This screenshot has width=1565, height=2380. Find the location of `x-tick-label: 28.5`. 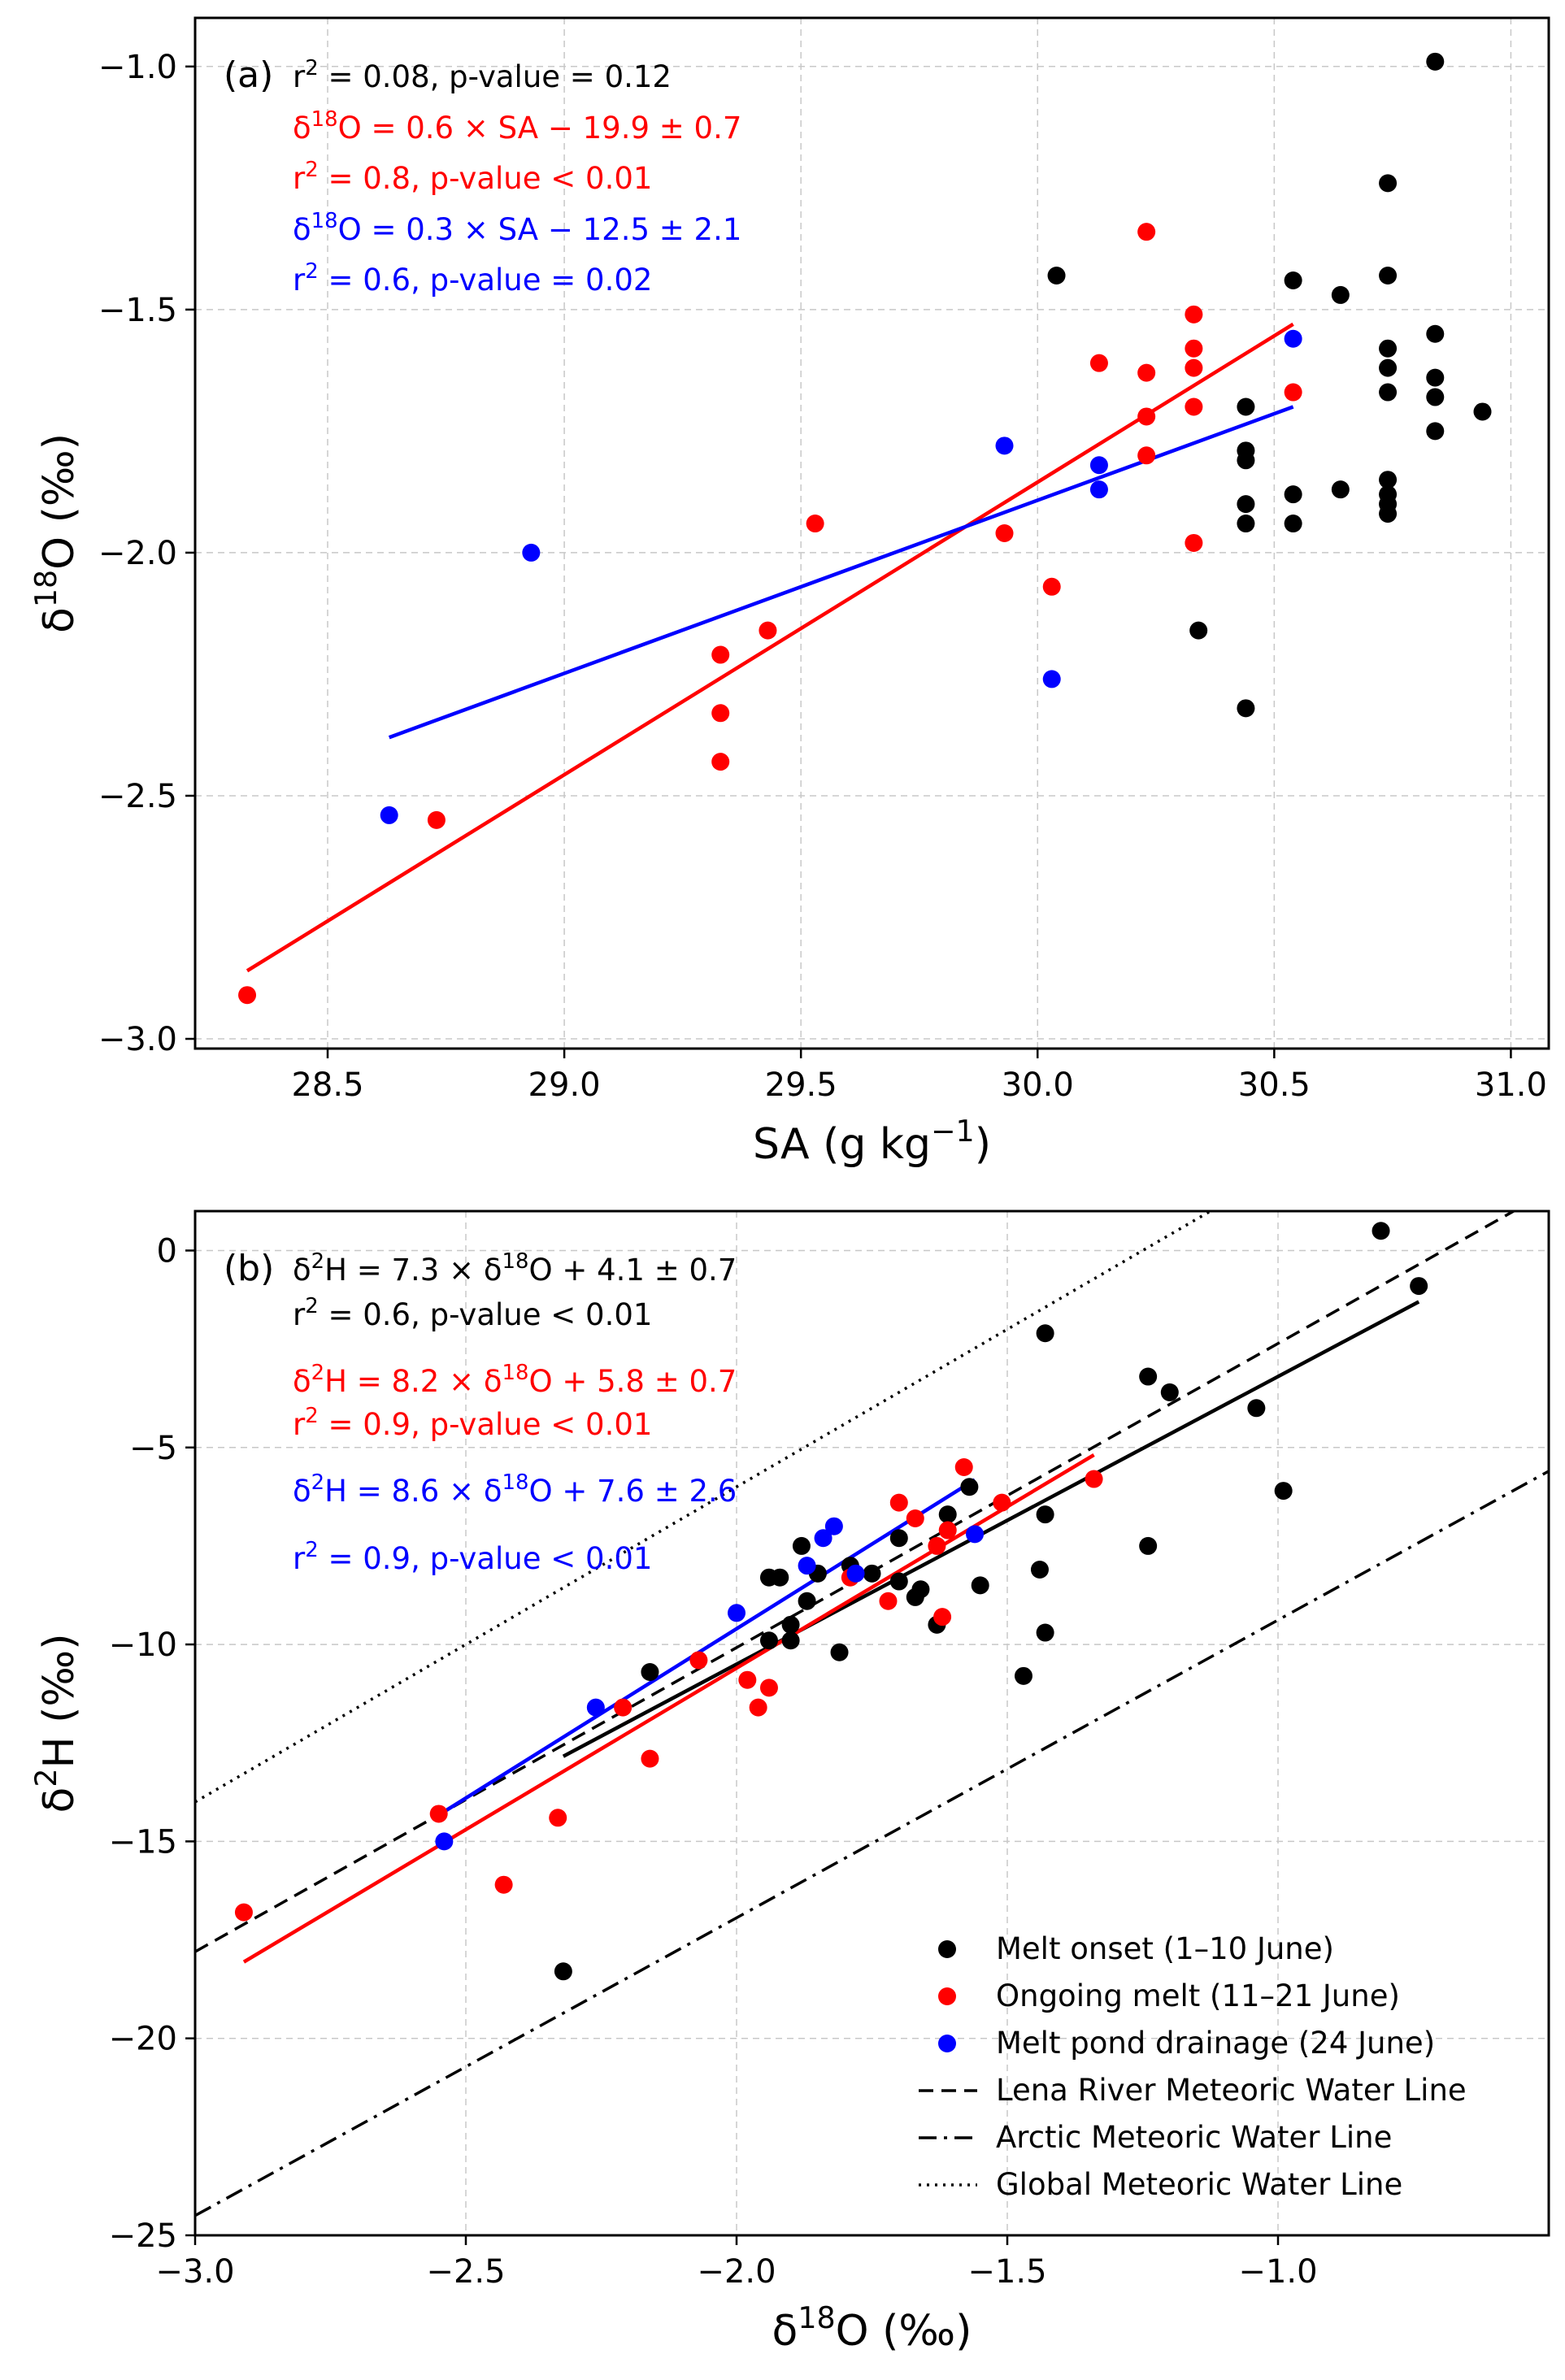

x-tick-label: 28.5 is located at coordinates (327, 1085).